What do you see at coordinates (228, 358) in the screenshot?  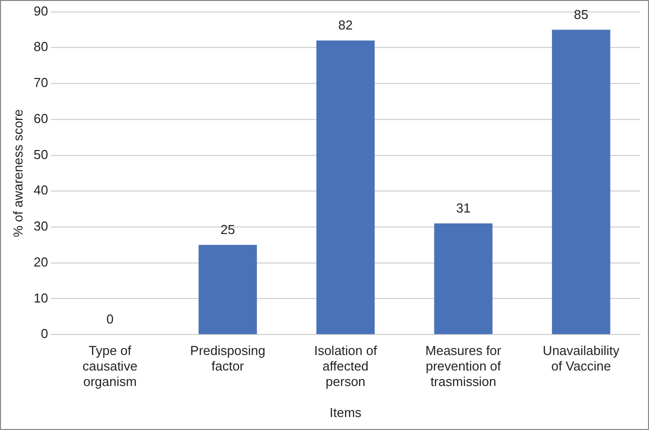 I see `x-tick-label: Predisposing factor` at bounding box center [228, 358].